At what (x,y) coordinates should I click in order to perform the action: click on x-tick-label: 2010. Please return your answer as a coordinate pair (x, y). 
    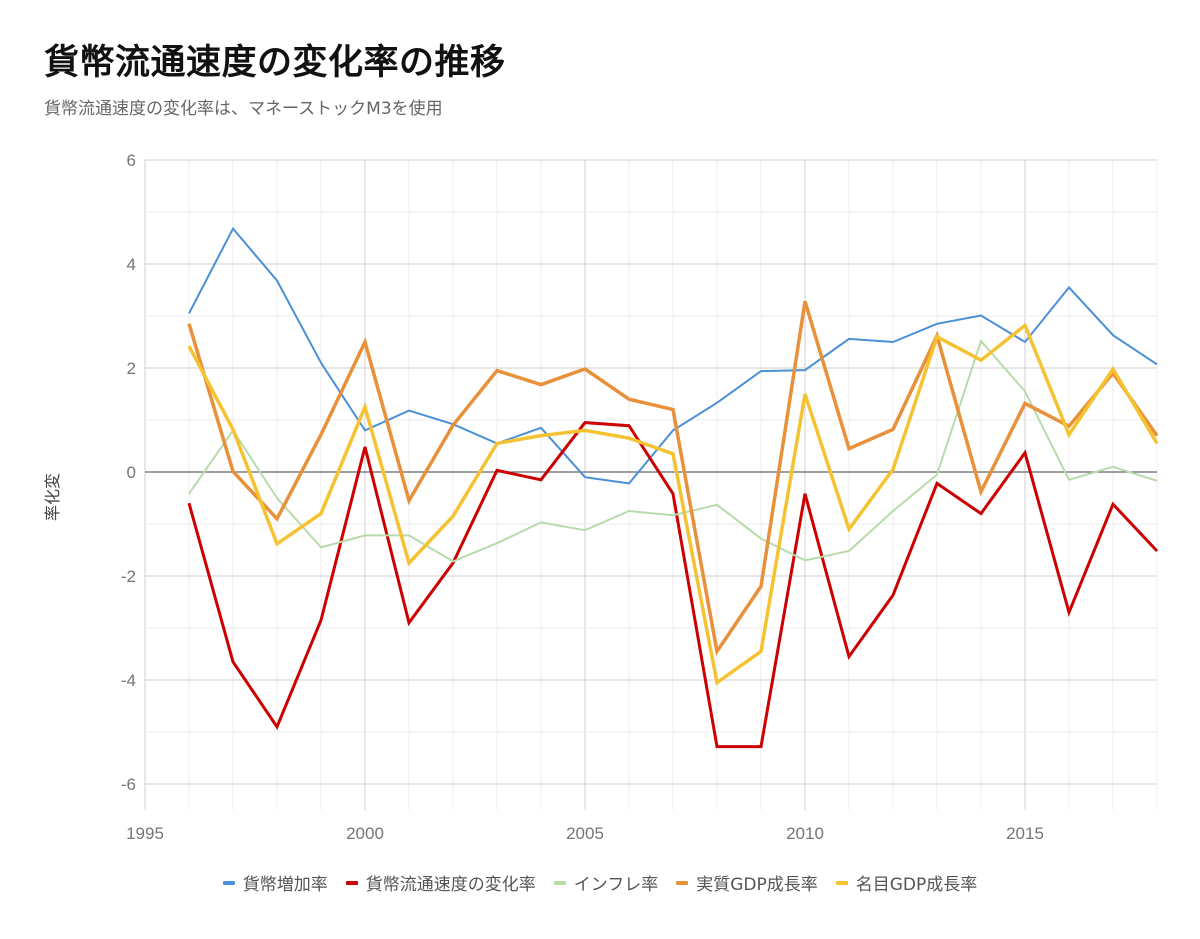
    Looking at the image, I should click on (805, 833).